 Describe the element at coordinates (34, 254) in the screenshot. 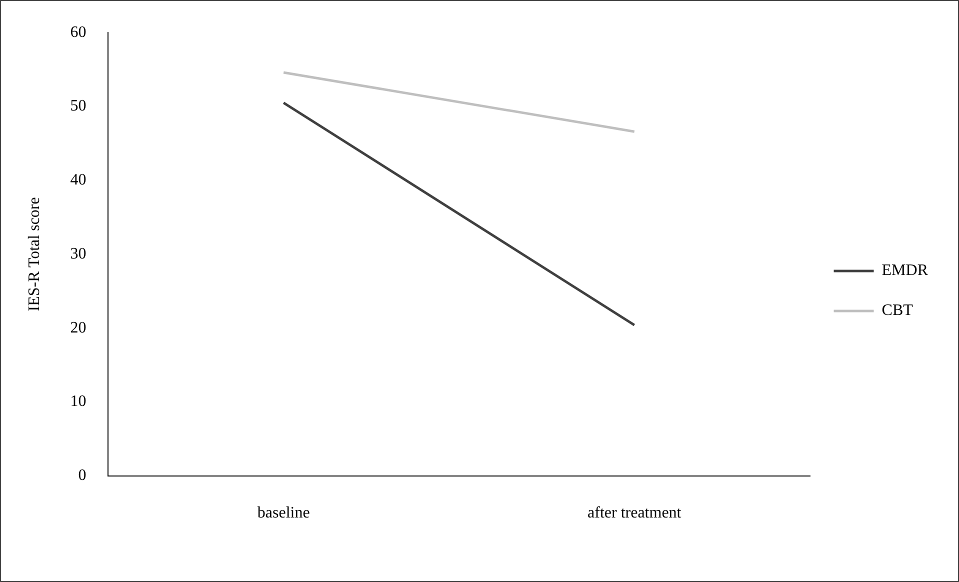

I see `y-axis-title: IES-R Total score` at that location.